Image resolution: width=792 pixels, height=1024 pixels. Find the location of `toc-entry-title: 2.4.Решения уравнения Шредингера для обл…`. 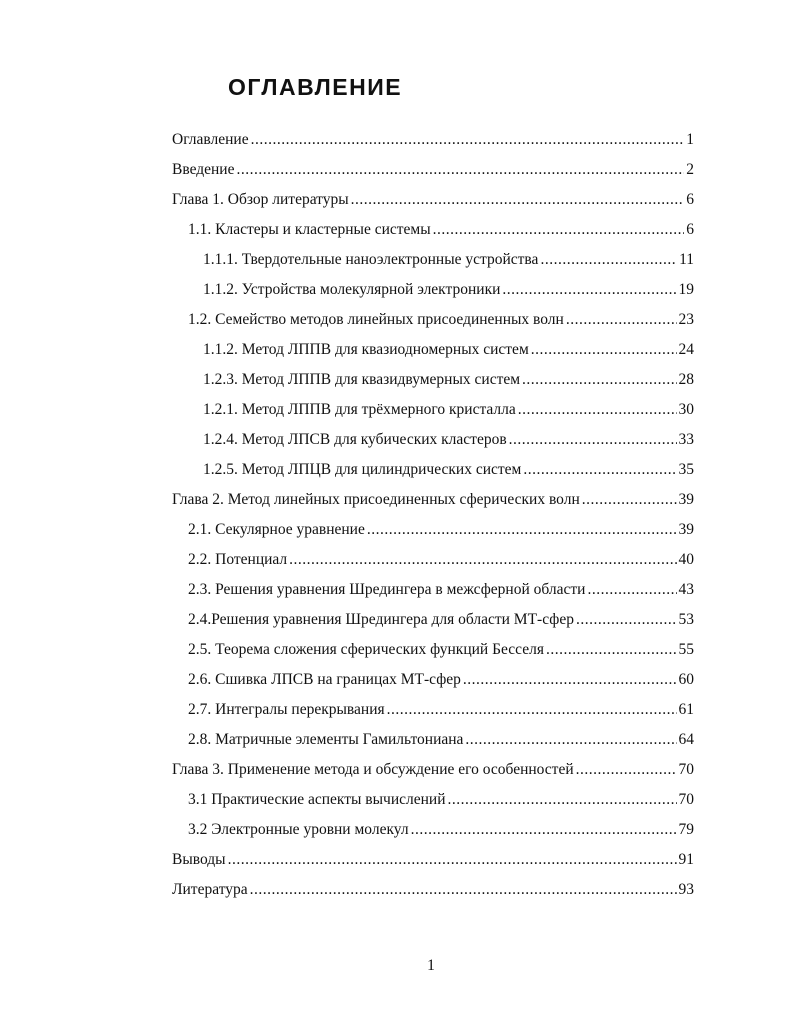

toc-entry-title: 2.4.Решения уравнения Шредингера для обл… is located at coordinates (381, 619).